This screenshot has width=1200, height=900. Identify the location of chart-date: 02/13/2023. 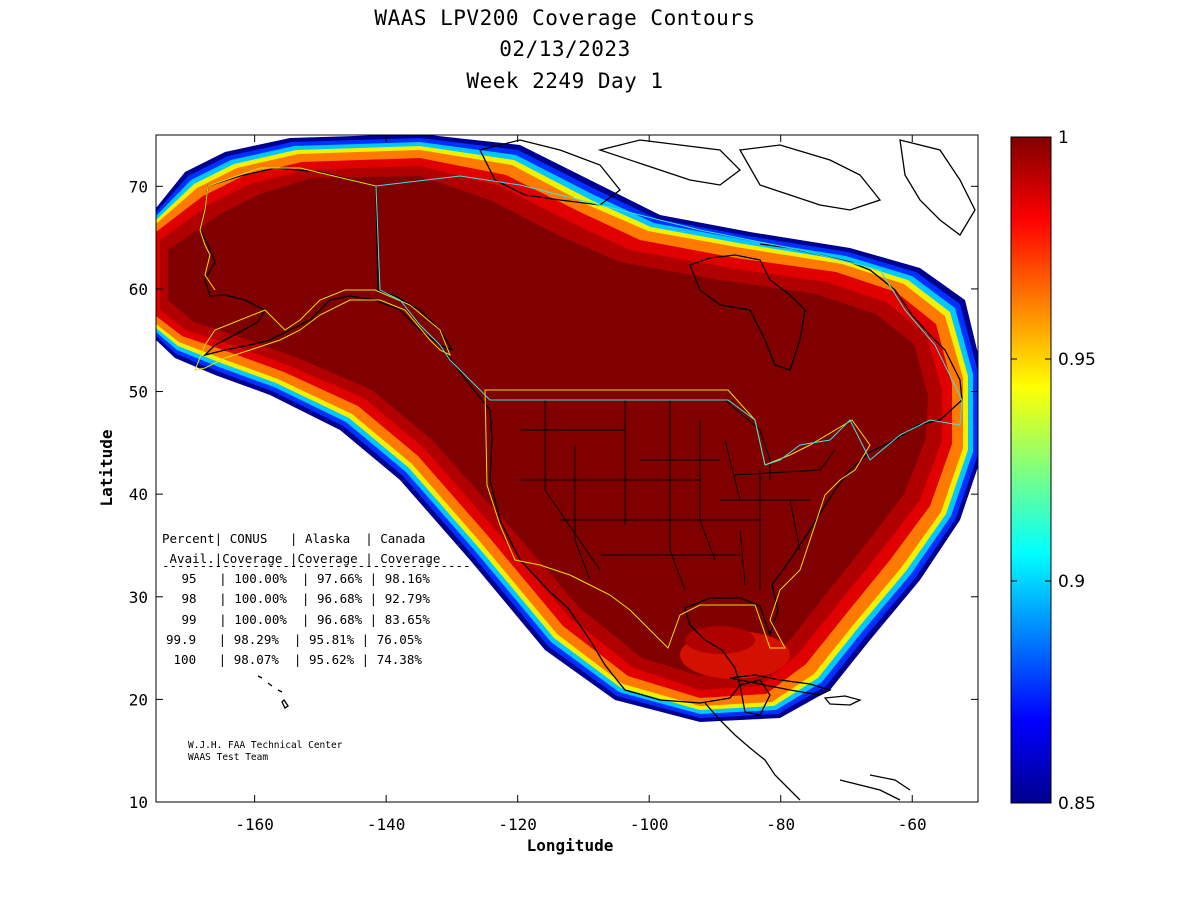
(565, 49).